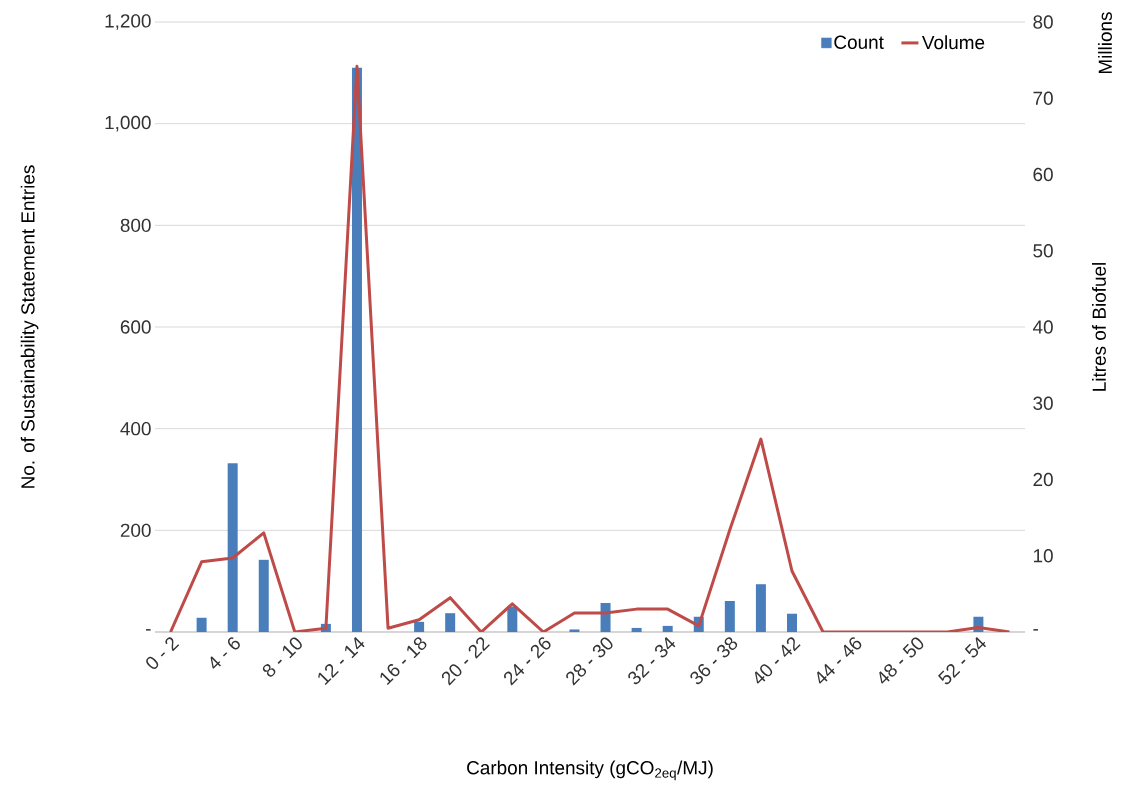 The width and height of the screenshot is (1123, 789). What do you see at coordinates (128, 22) in the screenshot?
I see `y-tick-label: 1,200` at bounding box center [128, 22].